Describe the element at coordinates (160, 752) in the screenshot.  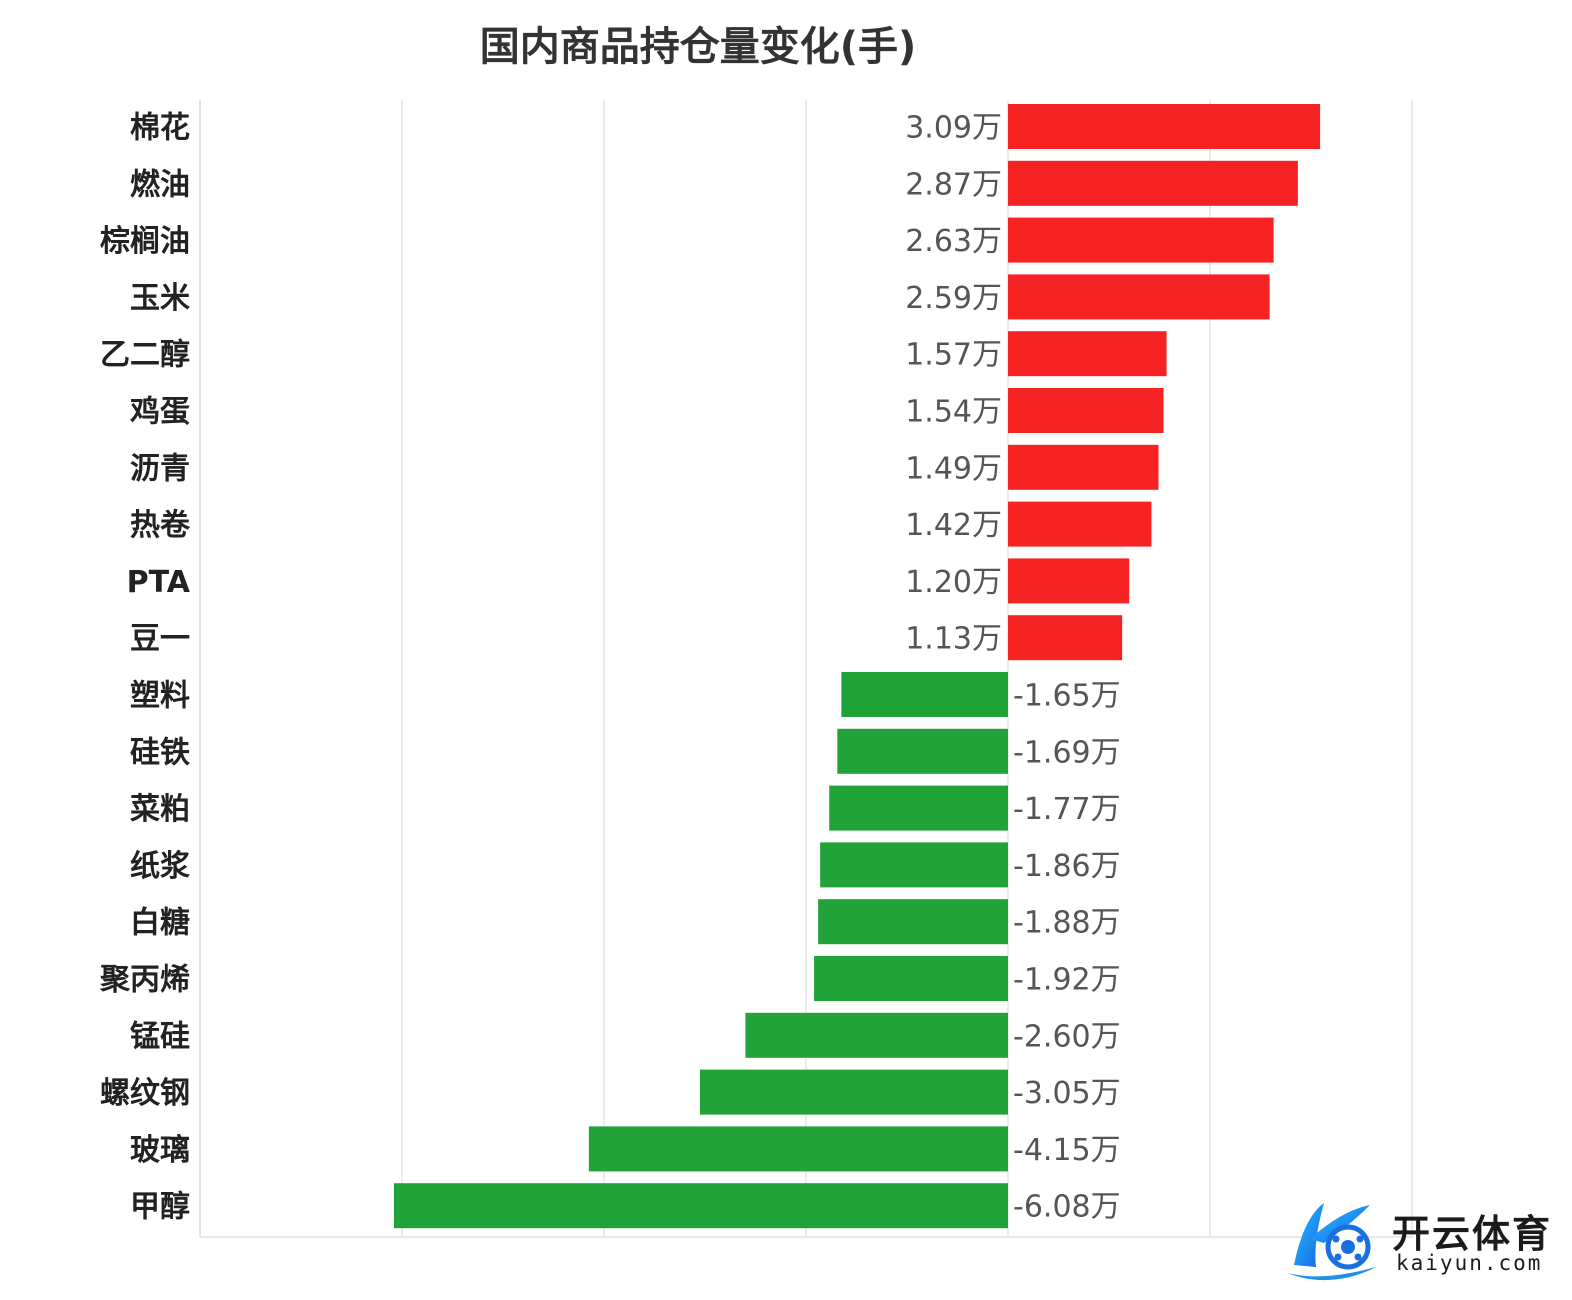
I see `category-label-11: 硅铁` at that location.